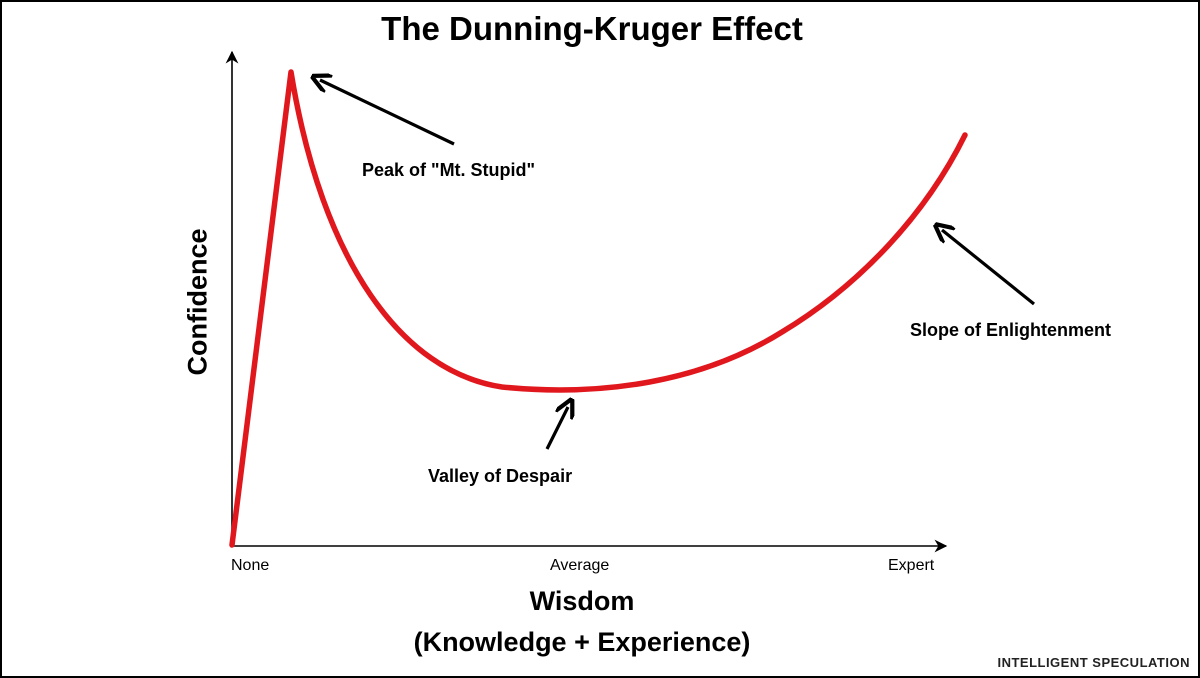 This screenshot has height=678, width=1200. What do you see at coordinates (592, 28) in the screenshot?
I see `chart-title: The Dunning-Kruger Effect` at bounding box center [592, 28].